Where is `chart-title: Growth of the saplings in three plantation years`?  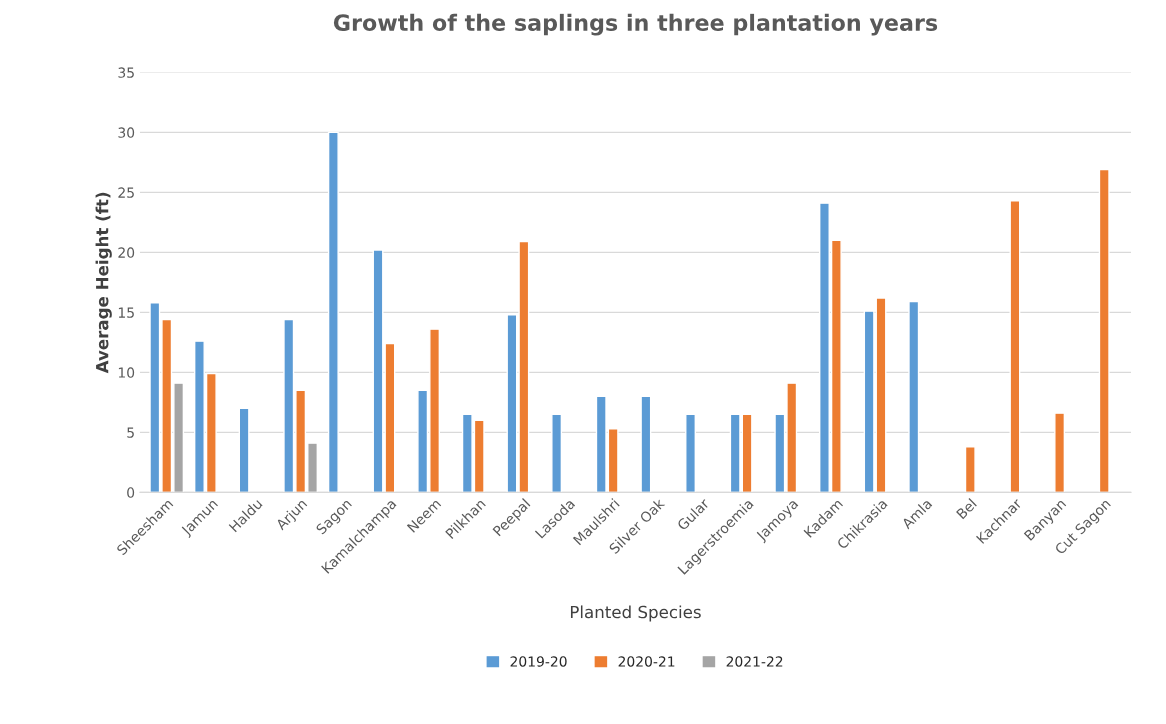 chart-title: Growth of the saplings in three plantation years is located at coordinates (635, 24).